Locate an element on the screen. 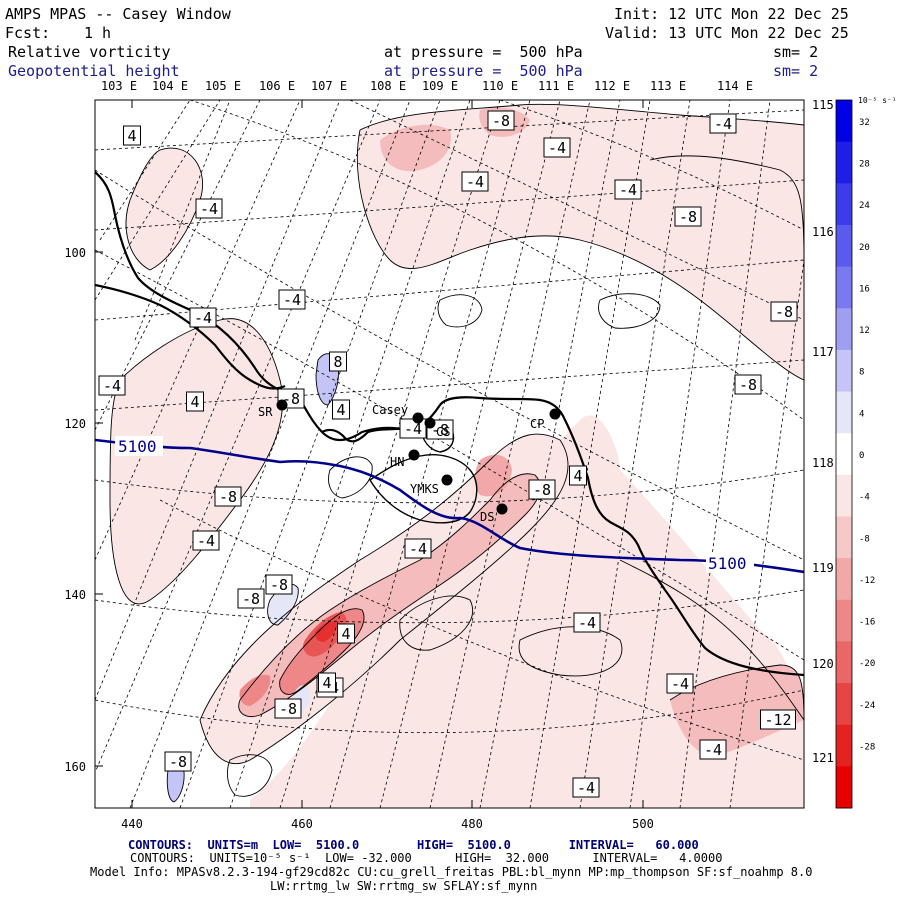 The image size is (900, 900). station-label: CP is located at coordinates (537, 424).